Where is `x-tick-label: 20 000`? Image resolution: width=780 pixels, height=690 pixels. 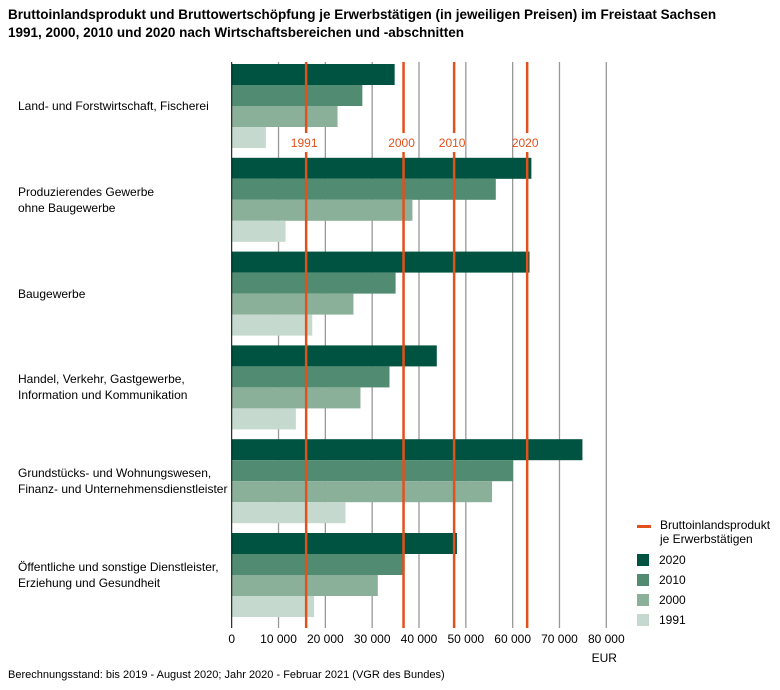 x-tick-label: 20 000 is located at coordinates (325, 639).